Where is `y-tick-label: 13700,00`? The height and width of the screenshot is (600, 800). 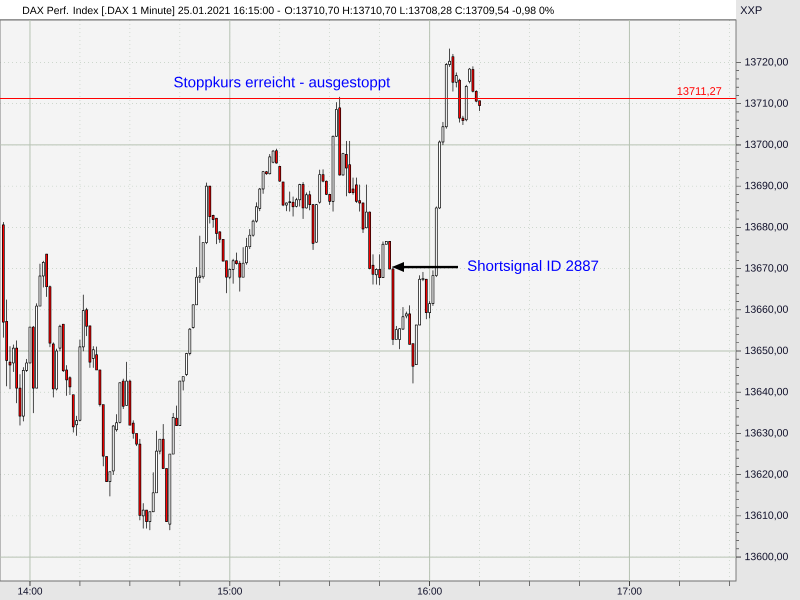
y-tick-label: 13700,00 is located at coordinates (766, 145).